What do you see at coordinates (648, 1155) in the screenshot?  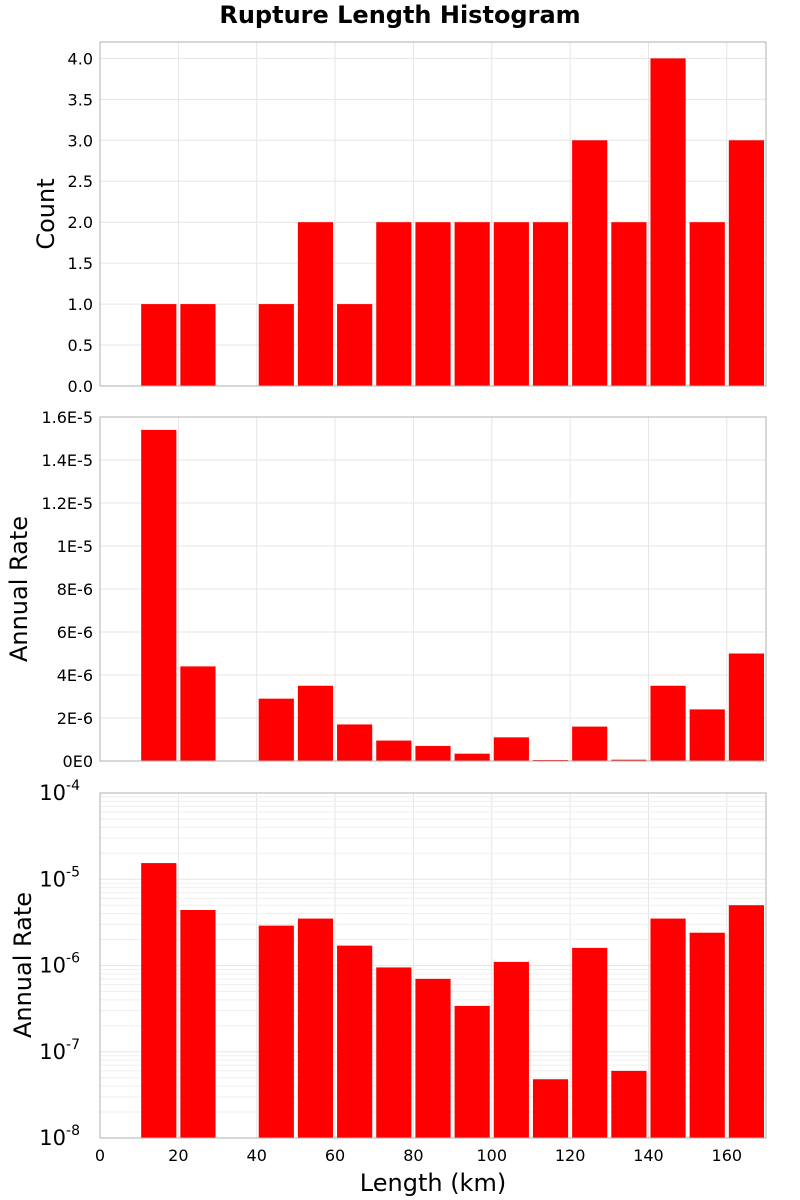 I see `x-tick-label: 140` at bounding box center [648, 1155].